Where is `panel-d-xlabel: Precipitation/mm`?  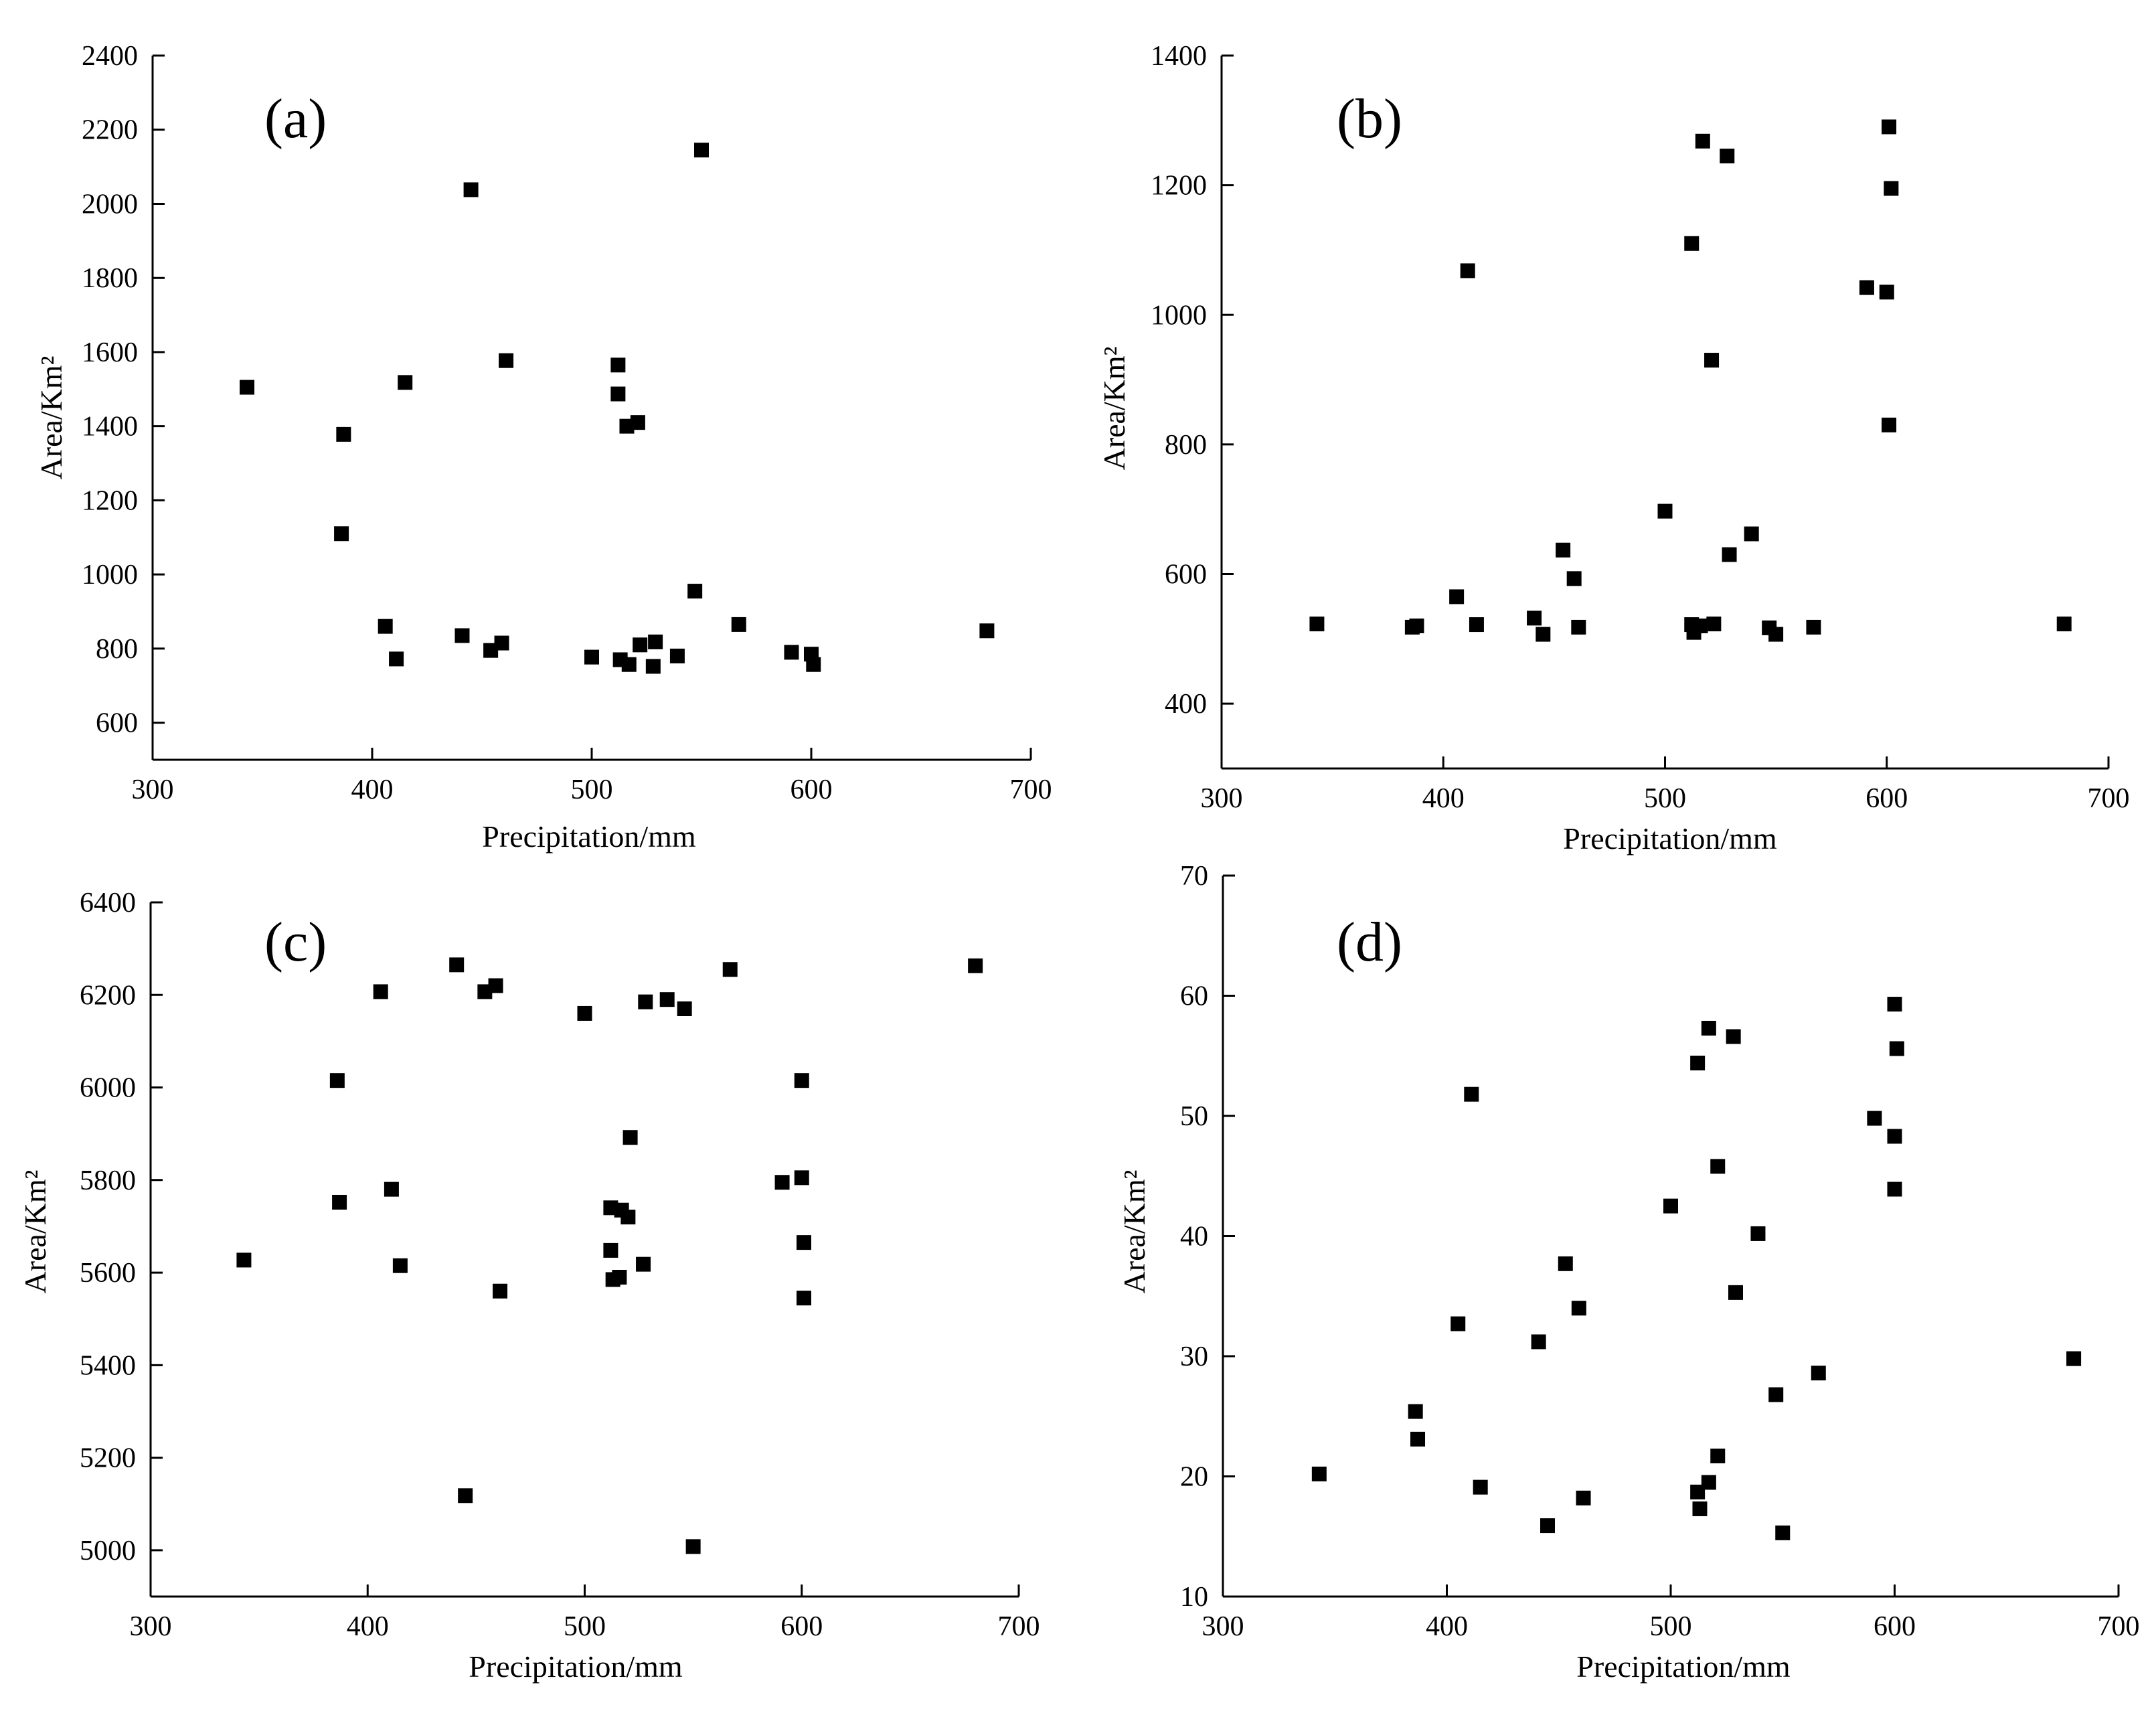 panel-d-xlabel: Precipitation/mm is located at coordinates (1683, 1666).